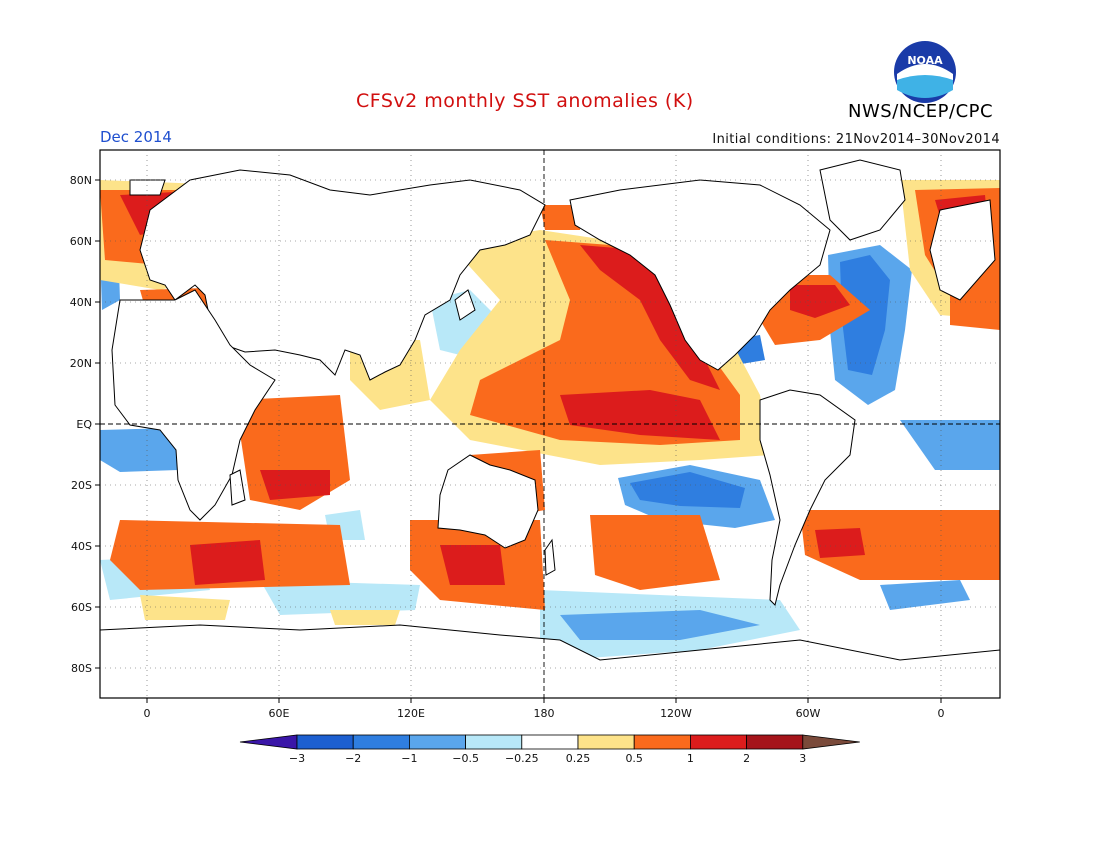 This screenshot has height=850, width=1100. I want to click on noaa-logo-icon: NOAA, so click(925, 72).